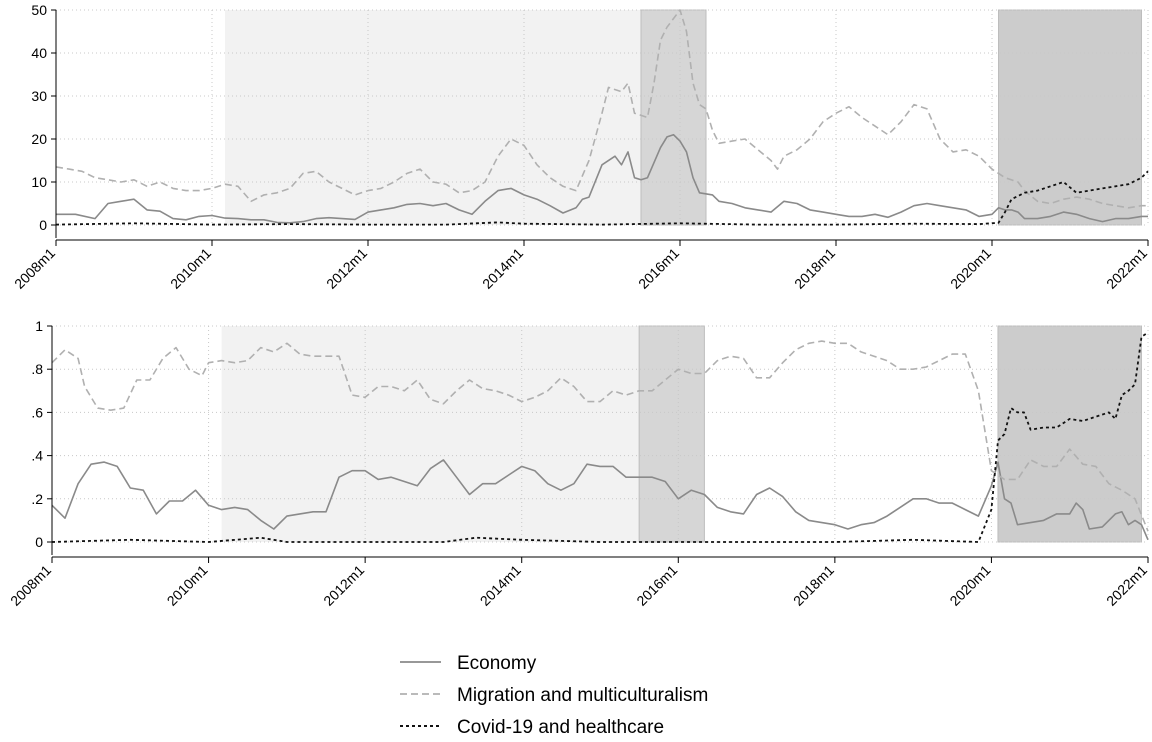 This screenshot has width=1152, height=742. What do you see at coordinates (39, 96) in the screenshot?
I see `y-tick-label: 30` at bounding box center [39, 96].